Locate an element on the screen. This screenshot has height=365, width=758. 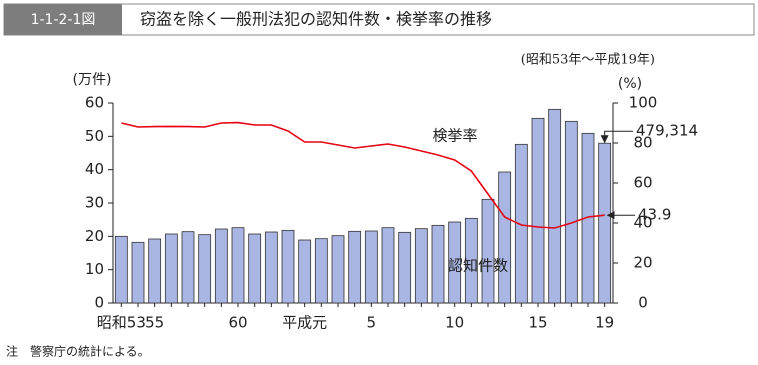
y-tick-label: 30 is located at coordinates (94, 203).